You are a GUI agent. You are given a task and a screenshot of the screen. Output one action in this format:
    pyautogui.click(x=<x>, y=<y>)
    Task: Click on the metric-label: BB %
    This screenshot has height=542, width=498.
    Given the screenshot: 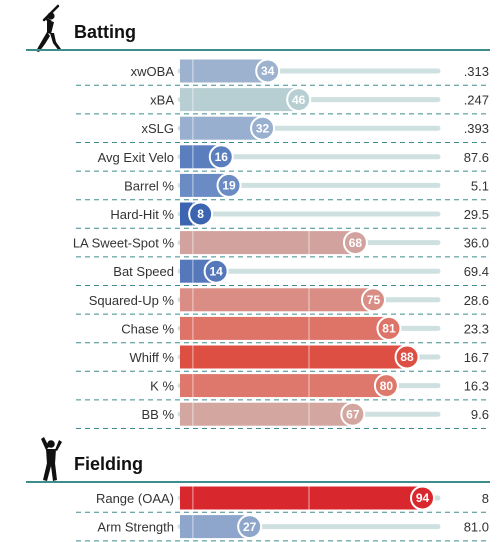 What is the action you would take?
    pyautogui.click(x=157, y=414)
    